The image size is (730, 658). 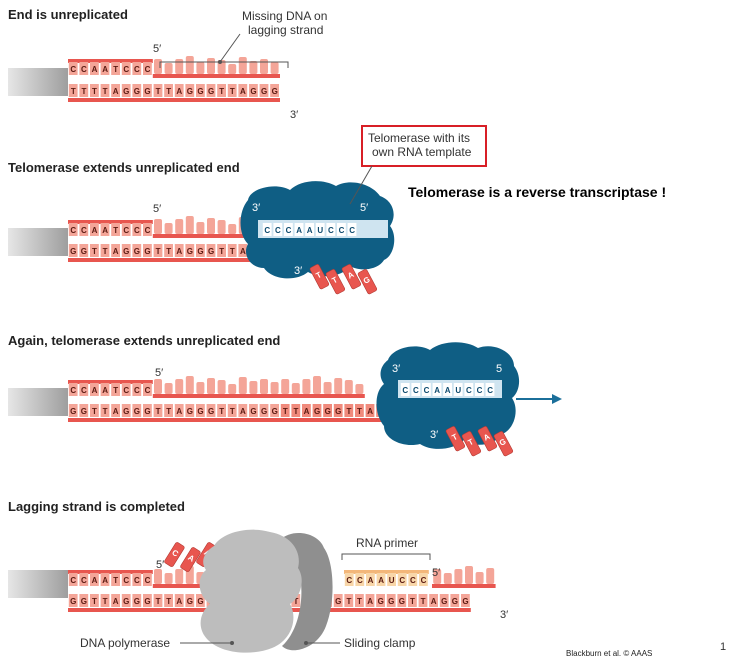 I want to click on sliding-clamp-label: Sliding clamp, so click(x=380, y=643).